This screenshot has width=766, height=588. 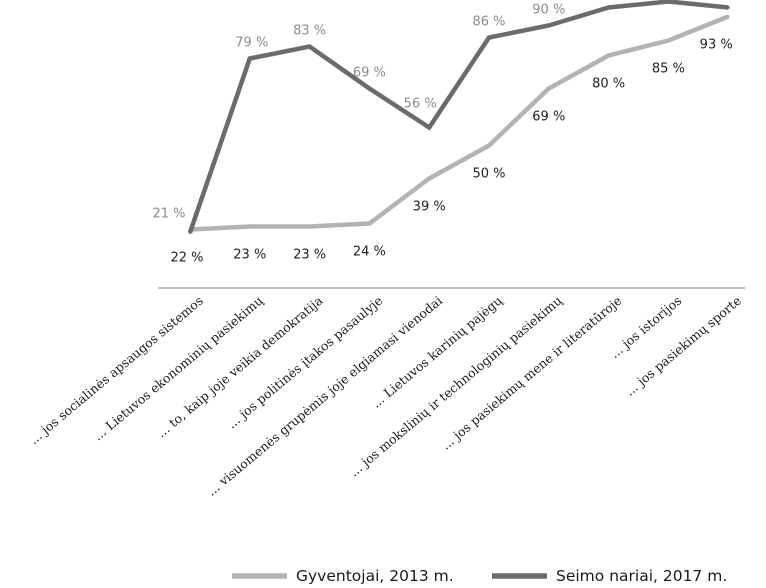 What do you see at coordinates (309, 31) in the screenshot?
I see `data-label: 83 %` at bounding box center [309, 31].